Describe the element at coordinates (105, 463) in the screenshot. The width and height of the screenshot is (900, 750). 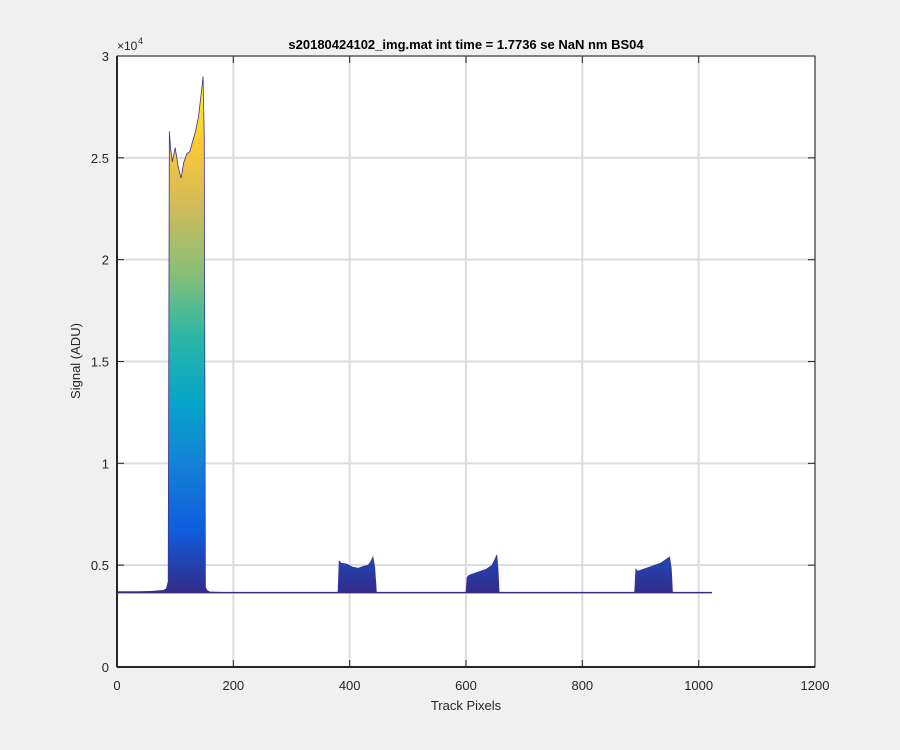
I see `y-tick-label-2: 1` at that location.